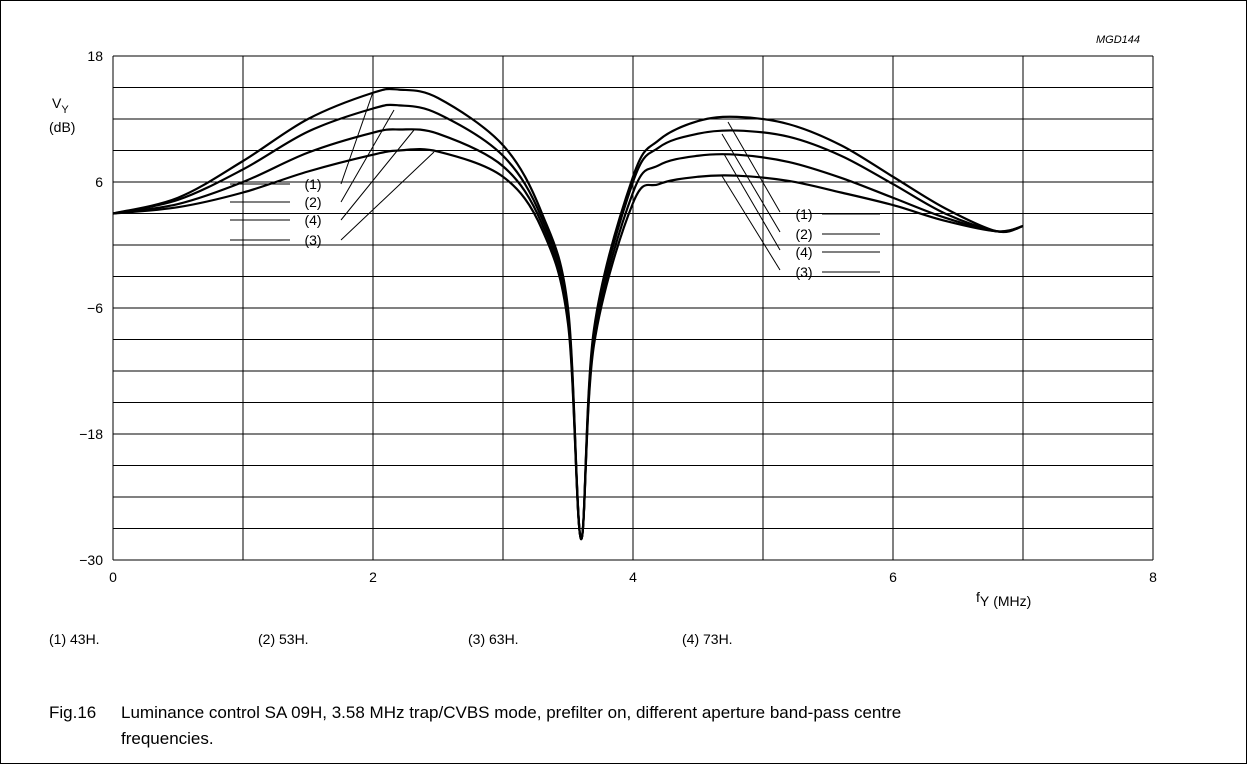  I want to click on caption-text-continued: frequencies., so click(167, 738).